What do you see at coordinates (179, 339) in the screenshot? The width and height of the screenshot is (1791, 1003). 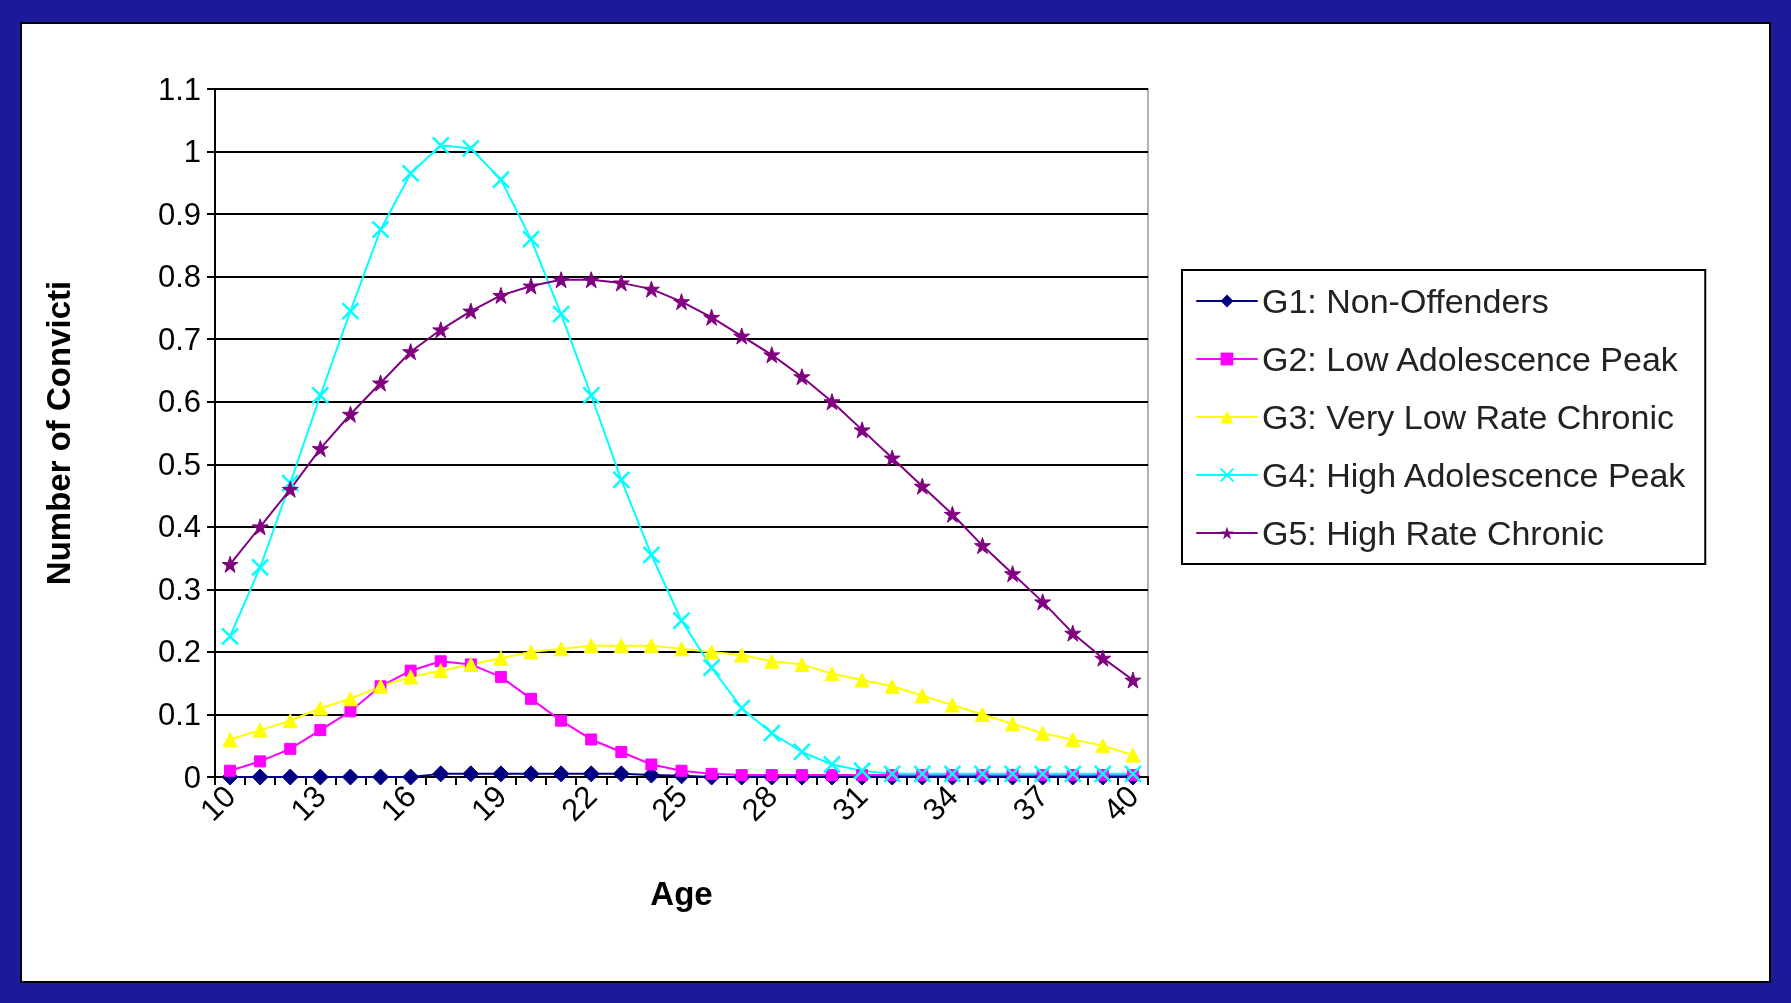 I see `y-tick-label: 0.7` at bounding box center [179, 339].